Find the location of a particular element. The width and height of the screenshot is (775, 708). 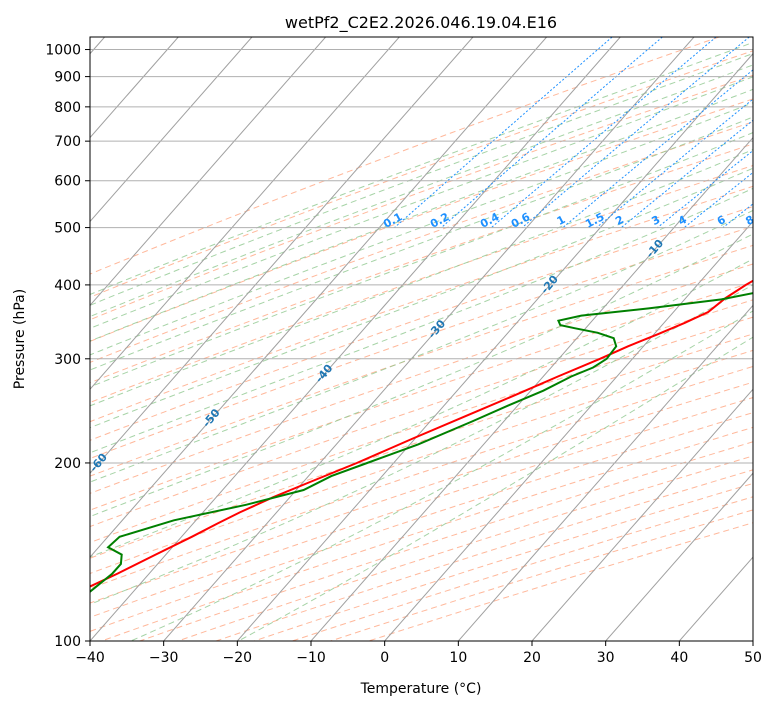

y-tick-label: 100 is located at coordinates (67, 642).